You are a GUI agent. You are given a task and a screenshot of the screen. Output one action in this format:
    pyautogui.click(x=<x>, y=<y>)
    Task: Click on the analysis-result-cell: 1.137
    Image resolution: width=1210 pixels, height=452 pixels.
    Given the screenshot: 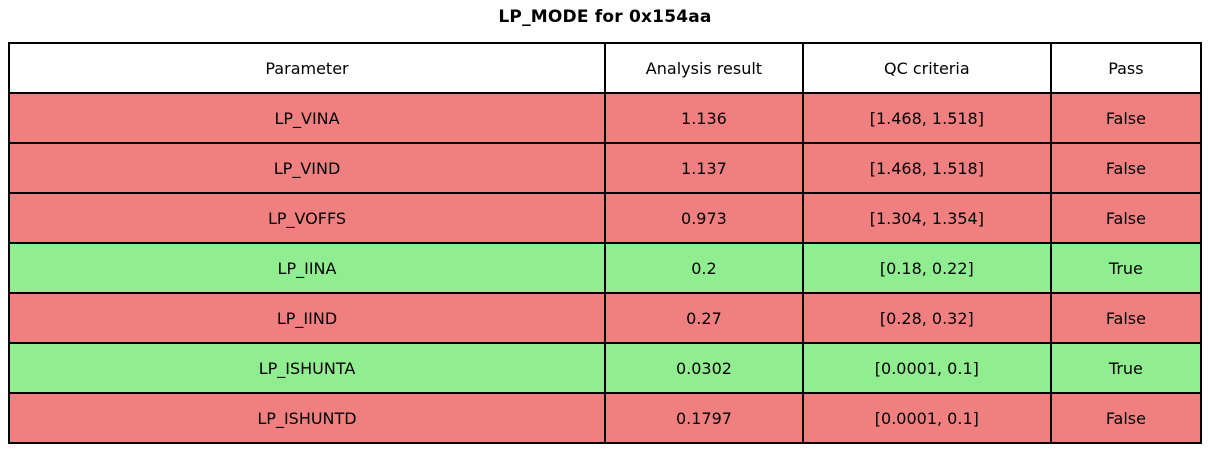 What is the action you would take?
    pyautogui.click(x=704, y=168)
    